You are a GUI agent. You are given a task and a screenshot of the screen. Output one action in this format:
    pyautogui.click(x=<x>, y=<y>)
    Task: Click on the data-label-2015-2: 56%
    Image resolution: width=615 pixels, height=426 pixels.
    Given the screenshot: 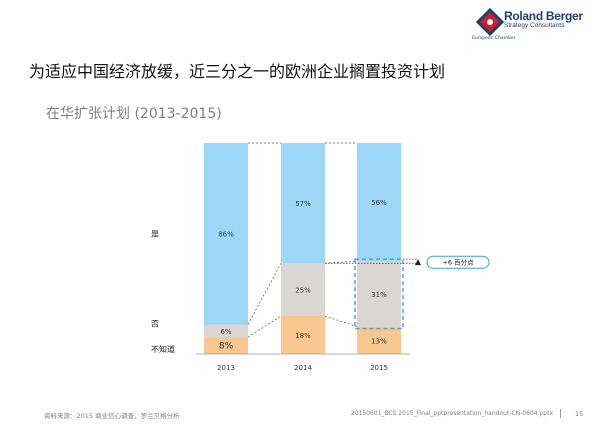 What is the action you would take?
    pyautogui.click(x=379, y=203)
    